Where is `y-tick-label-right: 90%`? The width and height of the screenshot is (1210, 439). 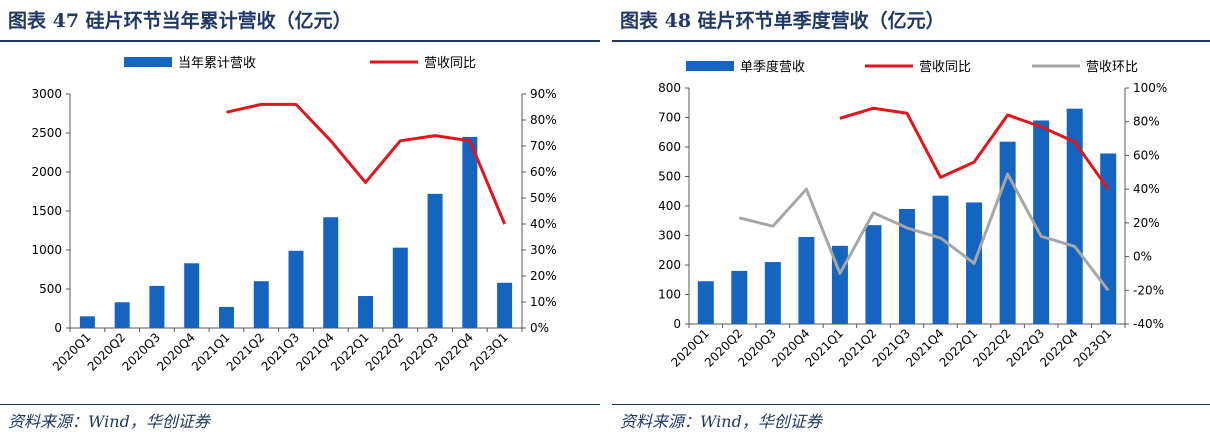 y-tick-label-right: 90% is located at coordinates (543, 94).